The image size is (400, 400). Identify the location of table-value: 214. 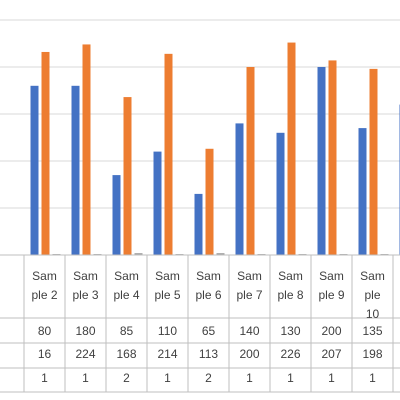
(167, 354).